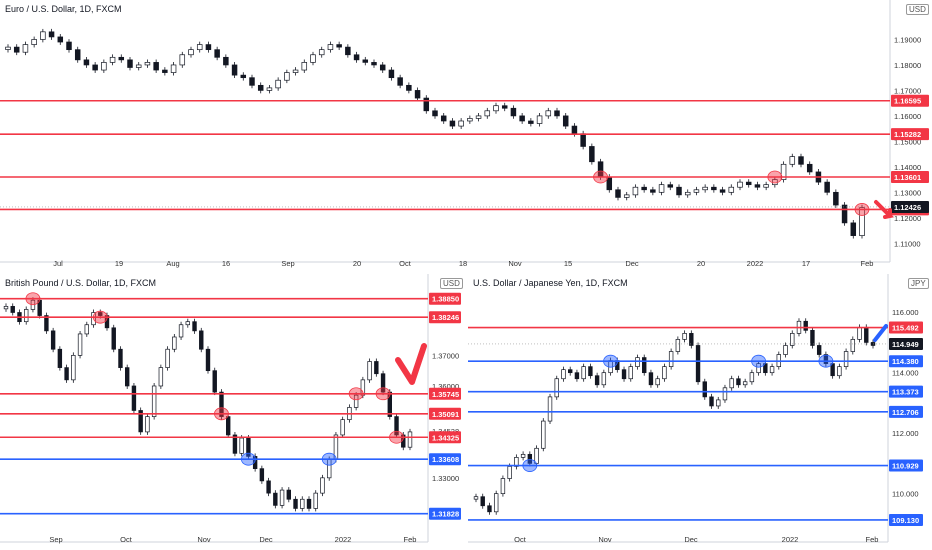 This screenshot has width=932, height=550. I want to click on usdjpy-unit-badge: JPY, so click(918, 283).